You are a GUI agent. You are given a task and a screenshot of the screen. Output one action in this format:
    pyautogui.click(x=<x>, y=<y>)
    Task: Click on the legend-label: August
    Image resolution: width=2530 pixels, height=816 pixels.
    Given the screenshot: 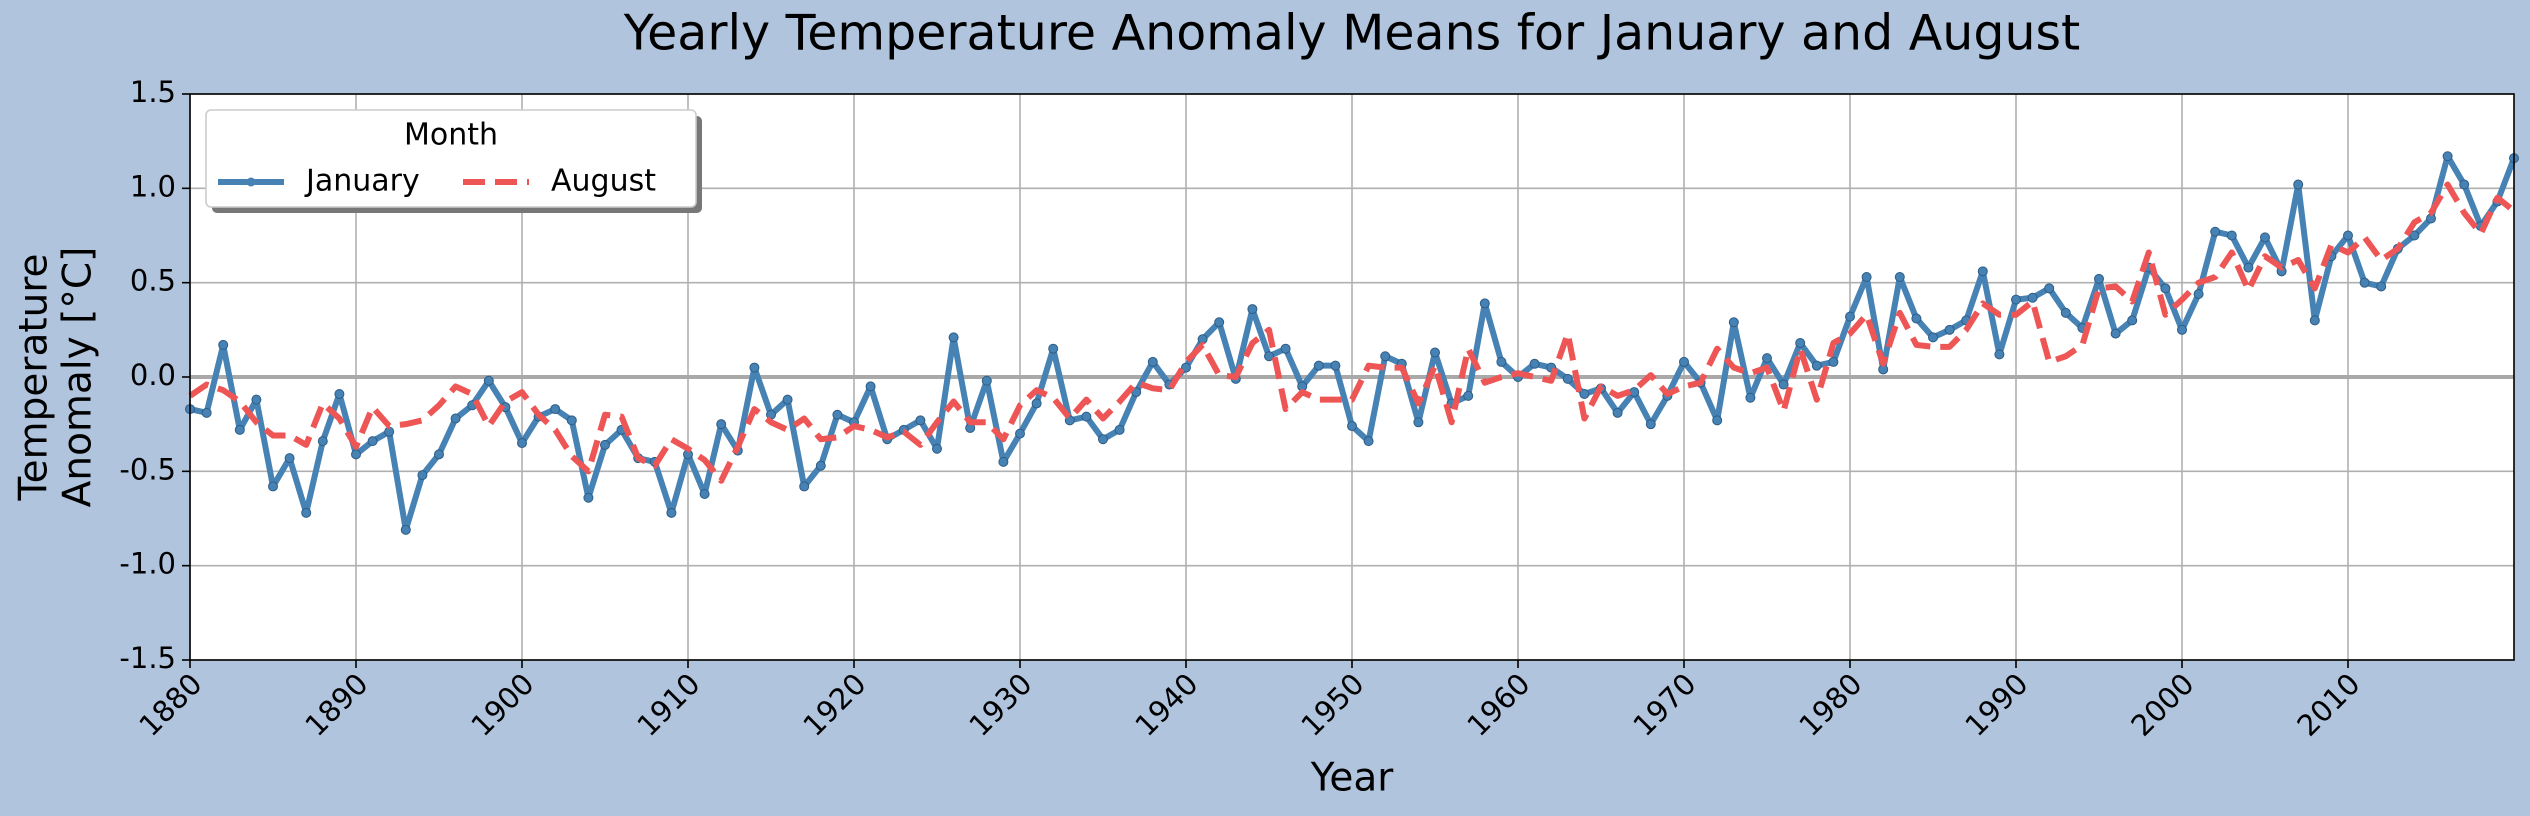 What is the action you would take?
    pyautogui.click(x=603, y=181)
    